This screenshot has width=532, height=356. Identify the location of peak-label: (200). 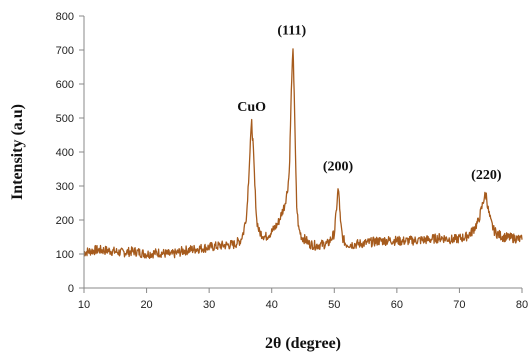
(338, 167).